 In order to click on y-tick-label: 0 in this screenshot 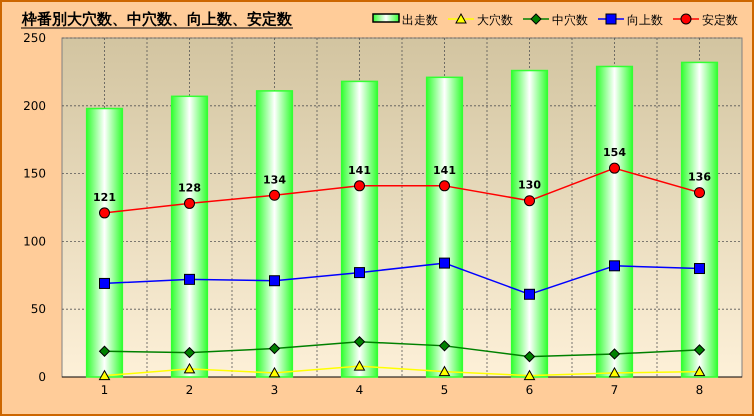, I will do `click(42, 377)`.